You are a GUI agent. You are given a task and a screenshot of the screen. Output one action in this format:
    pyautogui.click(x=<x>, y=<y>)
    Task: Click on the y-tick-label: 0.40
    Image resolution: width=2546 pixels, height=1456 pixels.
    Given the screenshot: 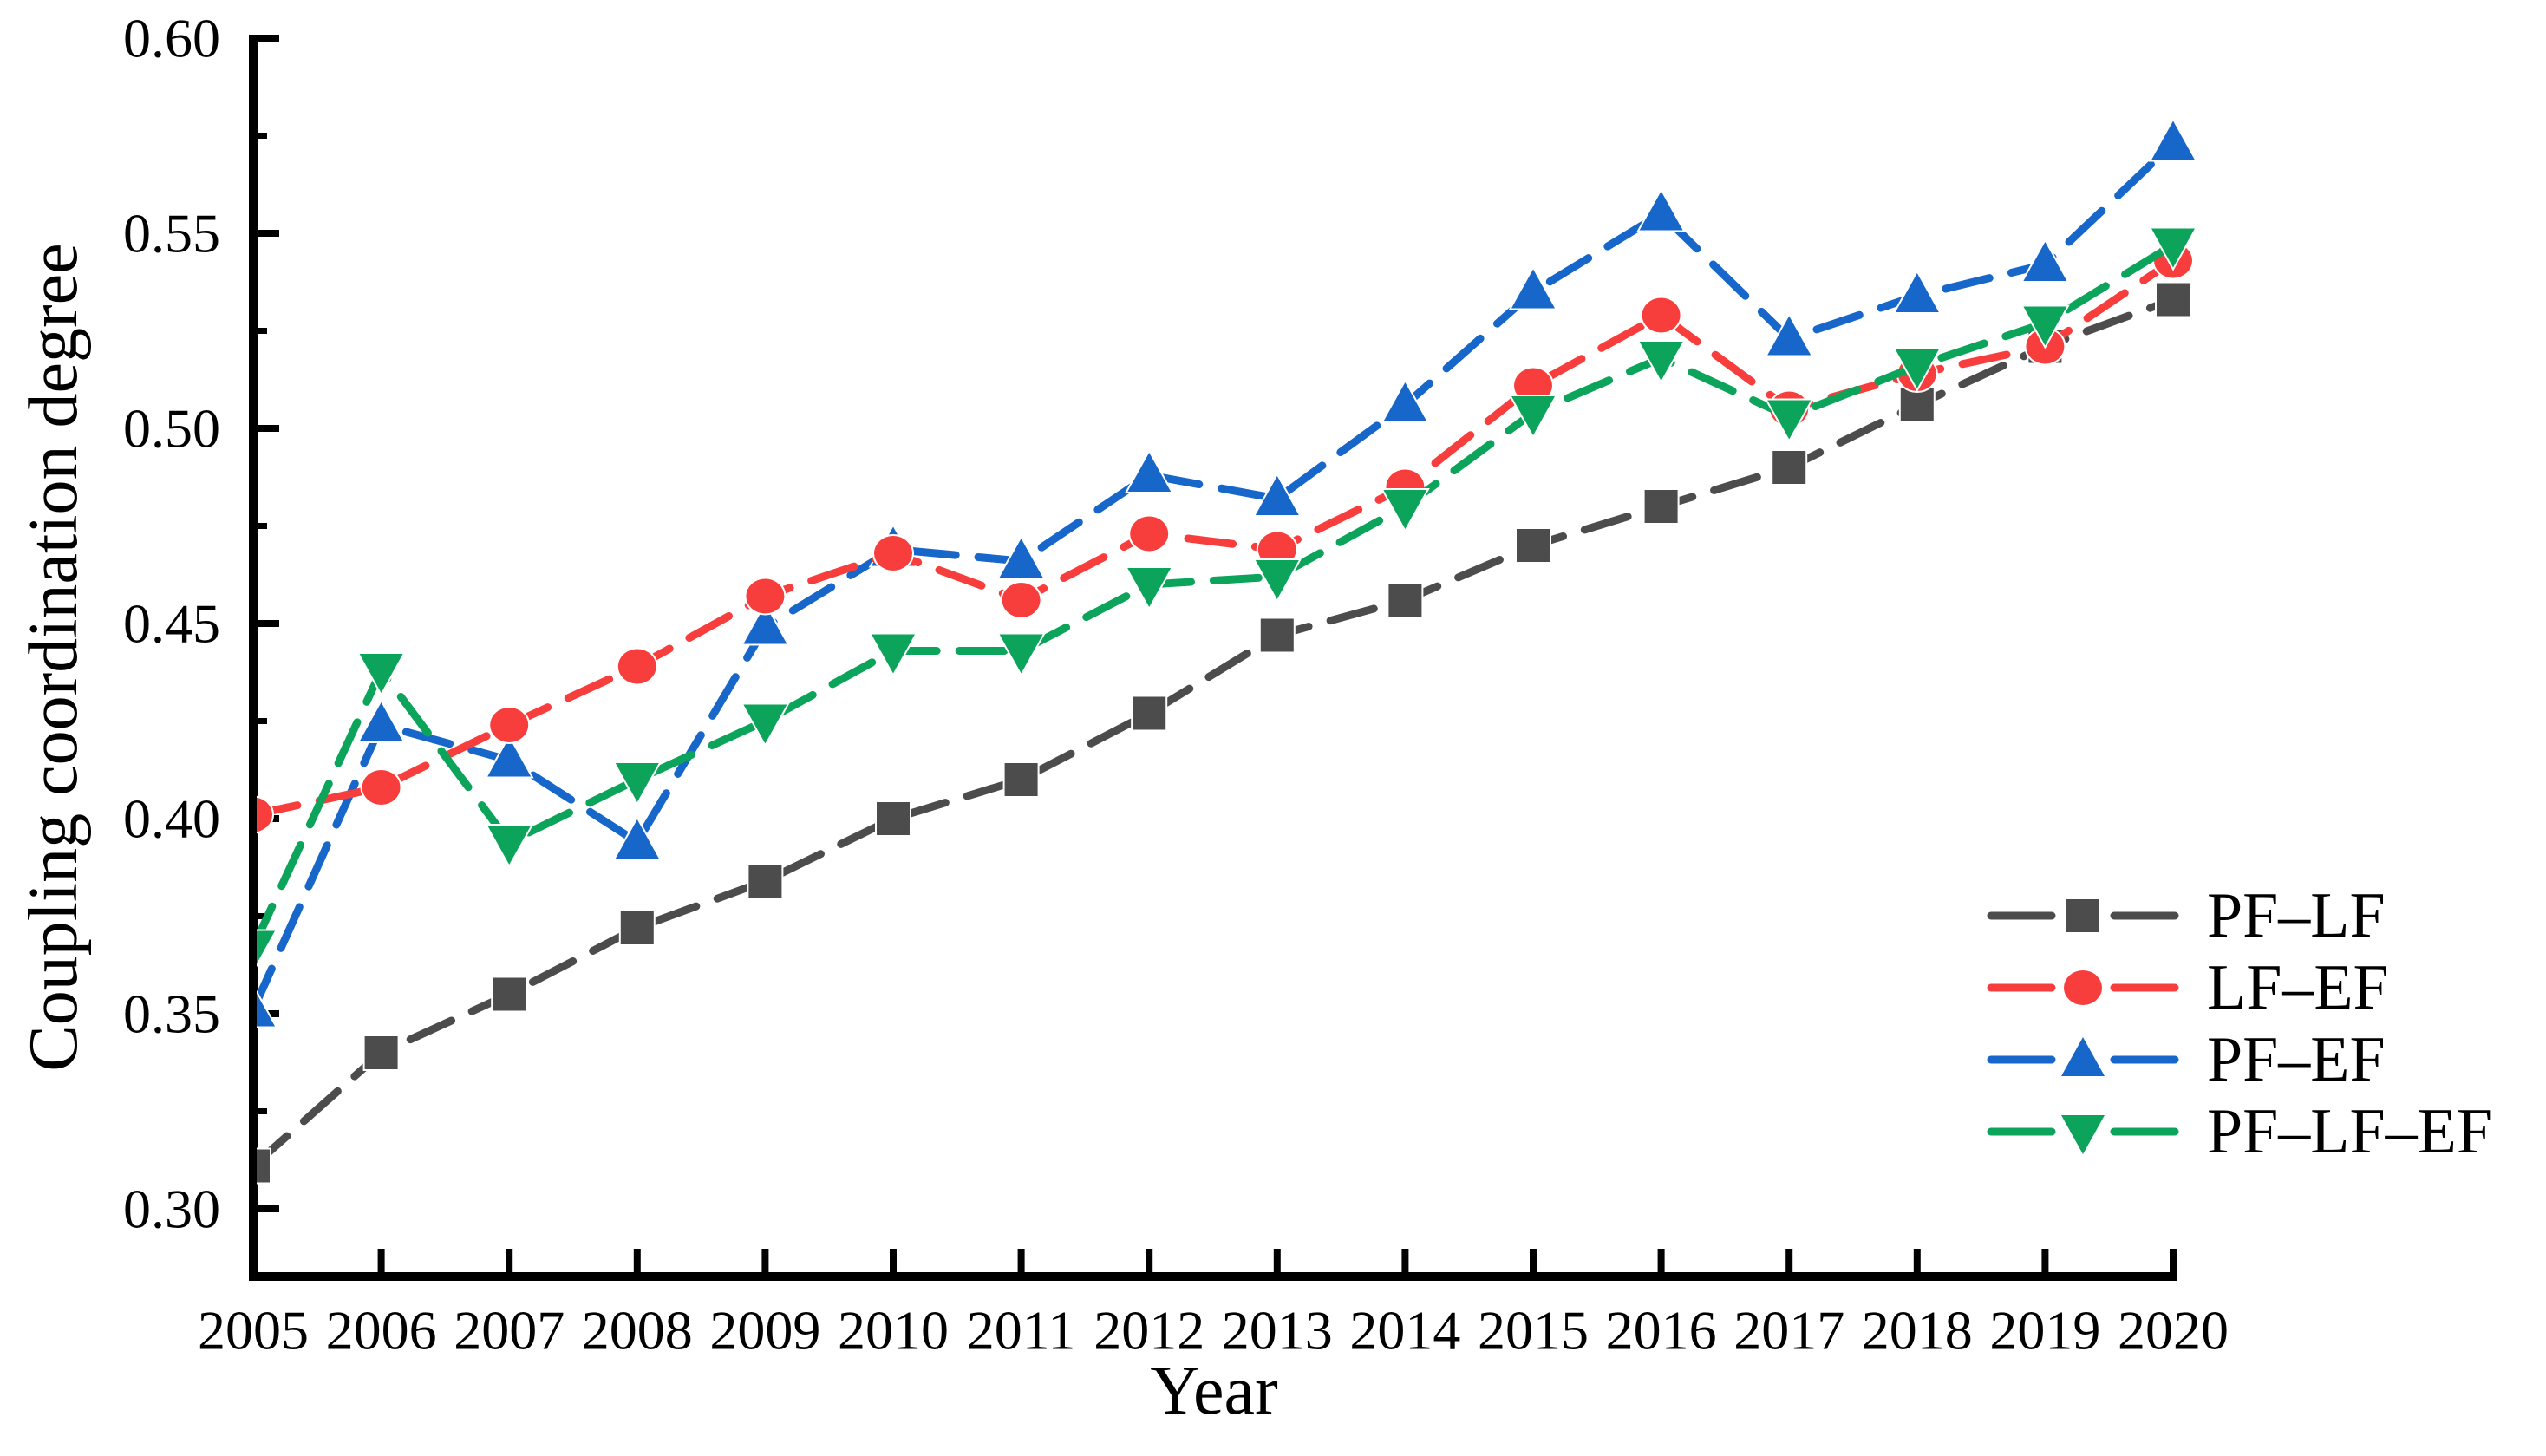 What is the action you would take?
    pyautogui.click(x=171, y=819)
    